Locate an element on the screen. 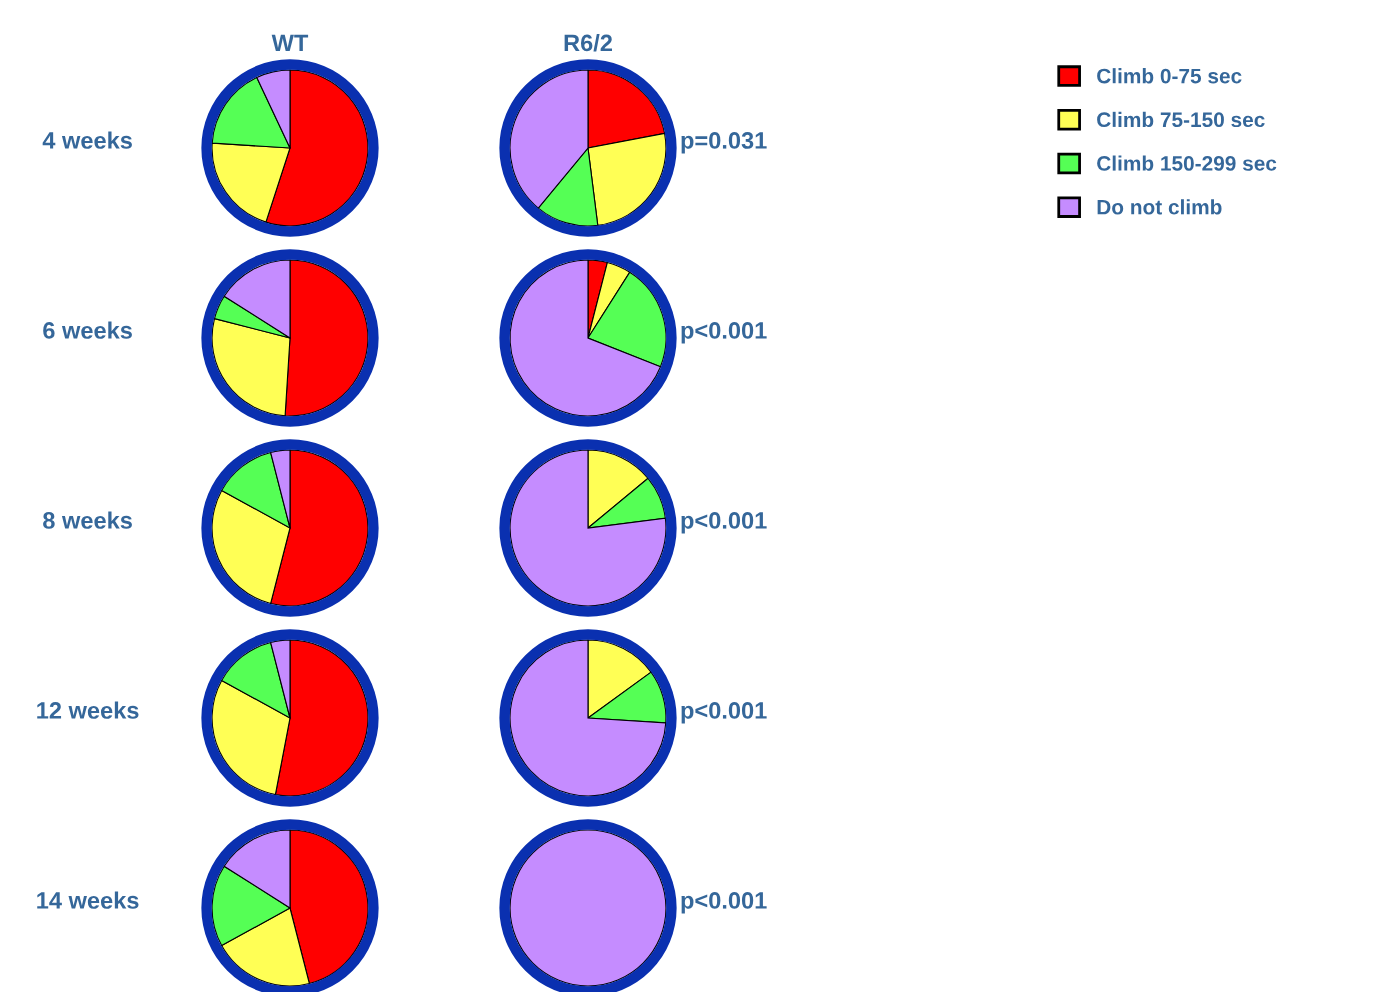  text: 8 weeks is located at coordinates (87, 520).